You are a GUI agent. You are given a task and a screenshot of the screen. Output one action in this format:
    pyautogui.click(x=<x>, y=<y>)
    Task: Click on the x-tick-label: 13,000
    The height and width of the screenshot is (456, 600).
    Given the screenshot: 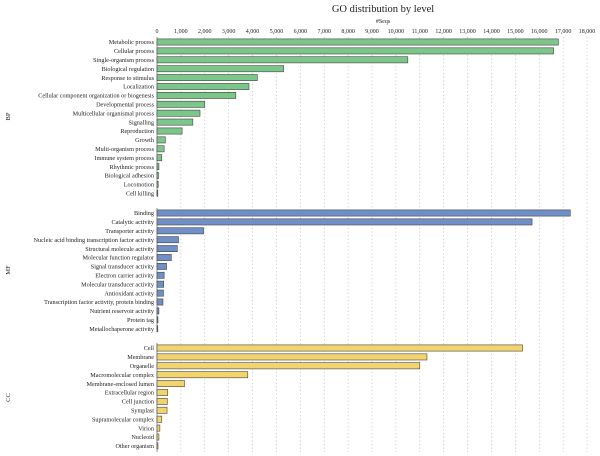 What is the action you would take?
    pyautogui.click(x=467, y=32)
    